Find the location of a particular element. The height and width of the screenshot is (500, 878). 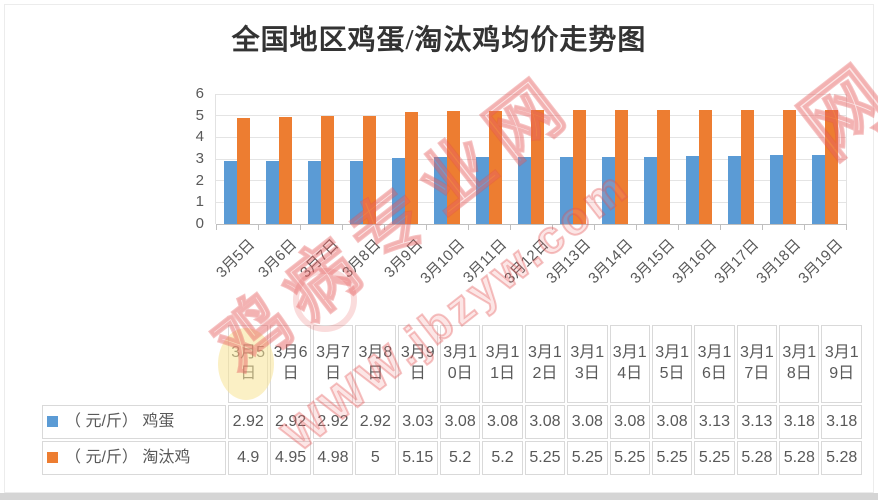

table-header-cell: 3月12日 is located at coordinates (545, 364).